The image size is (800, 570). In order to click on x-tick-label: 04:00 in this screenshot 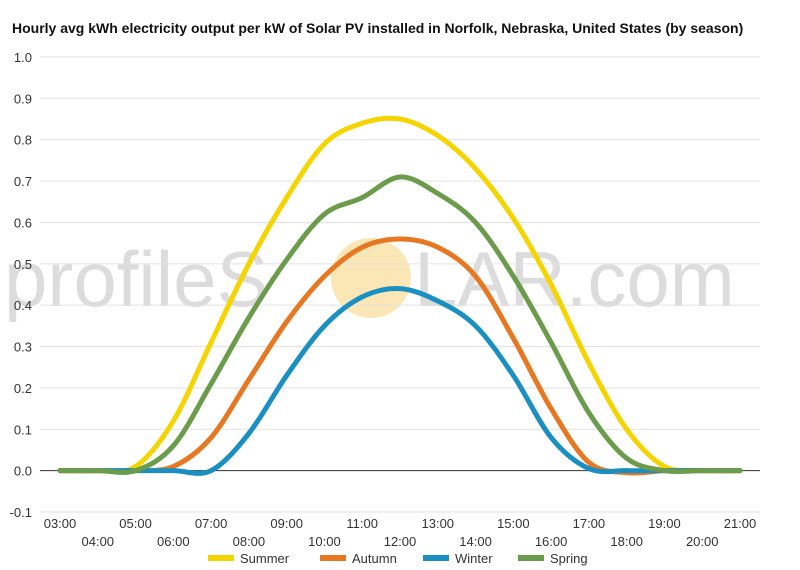, I will do `click(98, 541)`.